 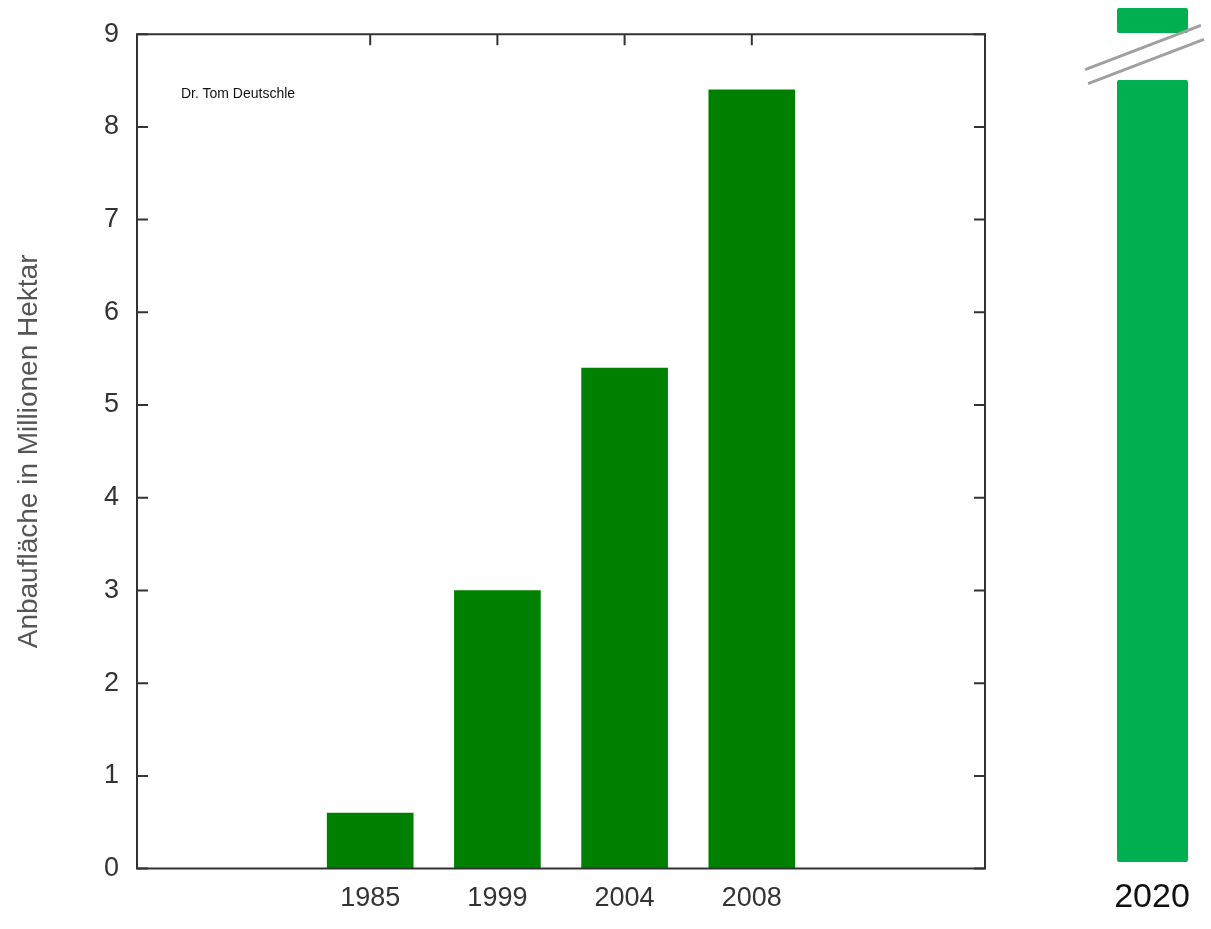 I want to click on y-tick-label: 4, so click(x=111, y=496).